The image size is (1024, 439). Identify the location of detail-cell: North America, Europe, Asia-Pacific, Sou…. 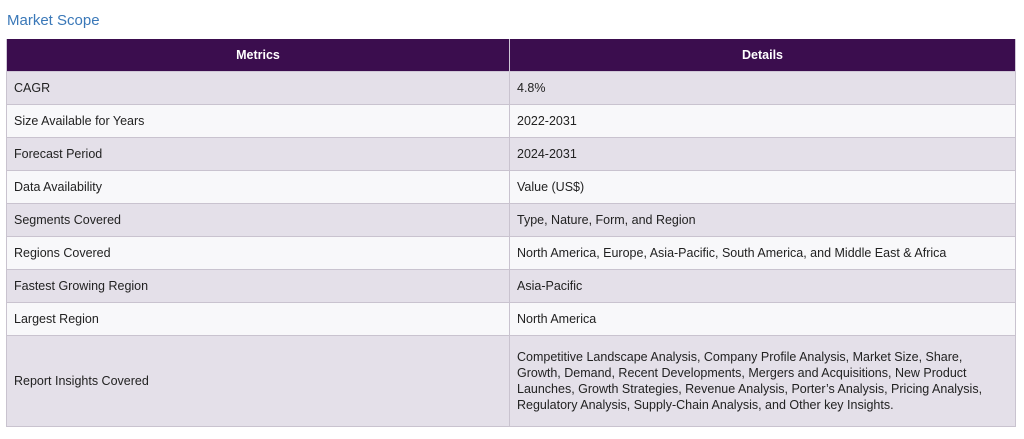
(762, 253).